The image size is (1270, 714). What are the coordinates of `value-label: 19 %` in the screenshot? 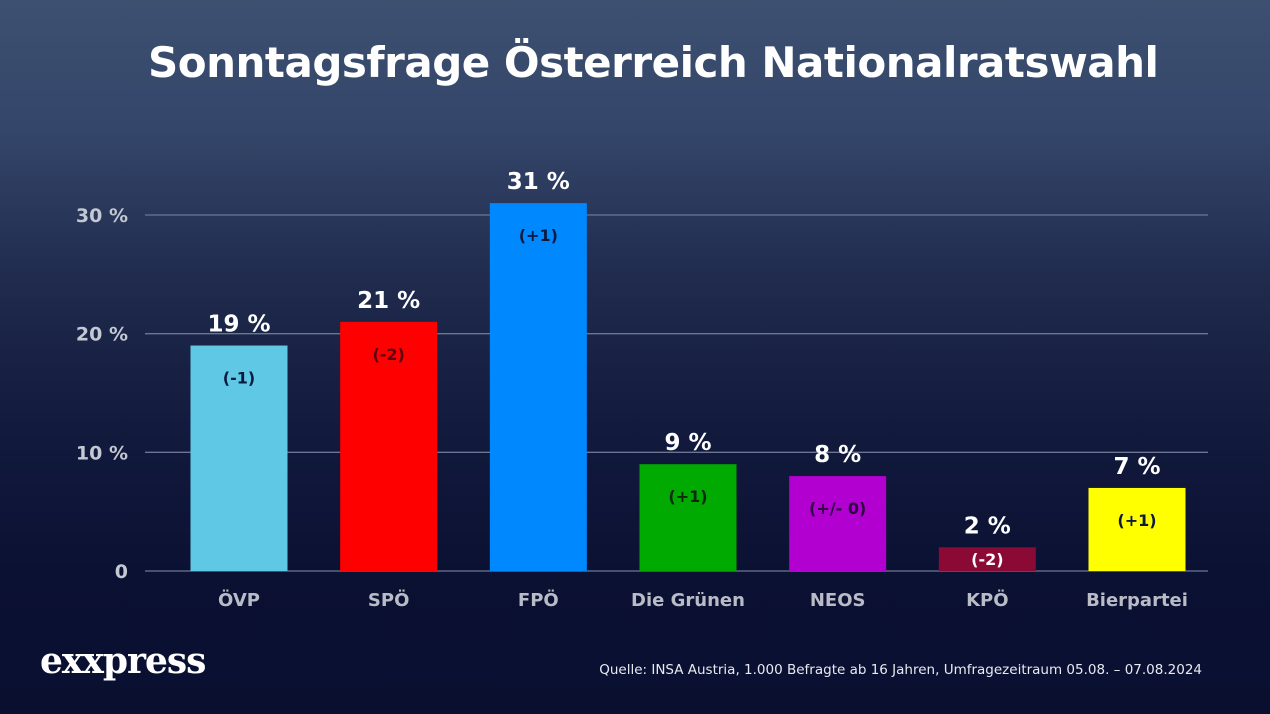 It's located at (238, 325).